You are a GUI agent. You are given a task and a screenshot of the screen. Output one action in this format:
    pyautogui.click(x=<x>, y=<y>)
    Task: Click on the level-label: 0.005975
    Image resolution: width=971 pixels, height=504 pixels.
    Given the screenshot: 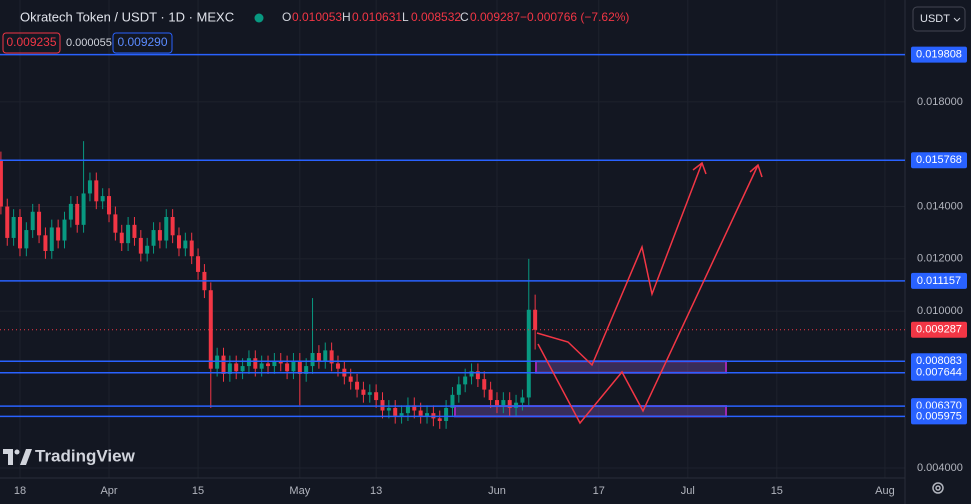 What is the action you would take?
    pyautogui.click(x=939, y=416)
    